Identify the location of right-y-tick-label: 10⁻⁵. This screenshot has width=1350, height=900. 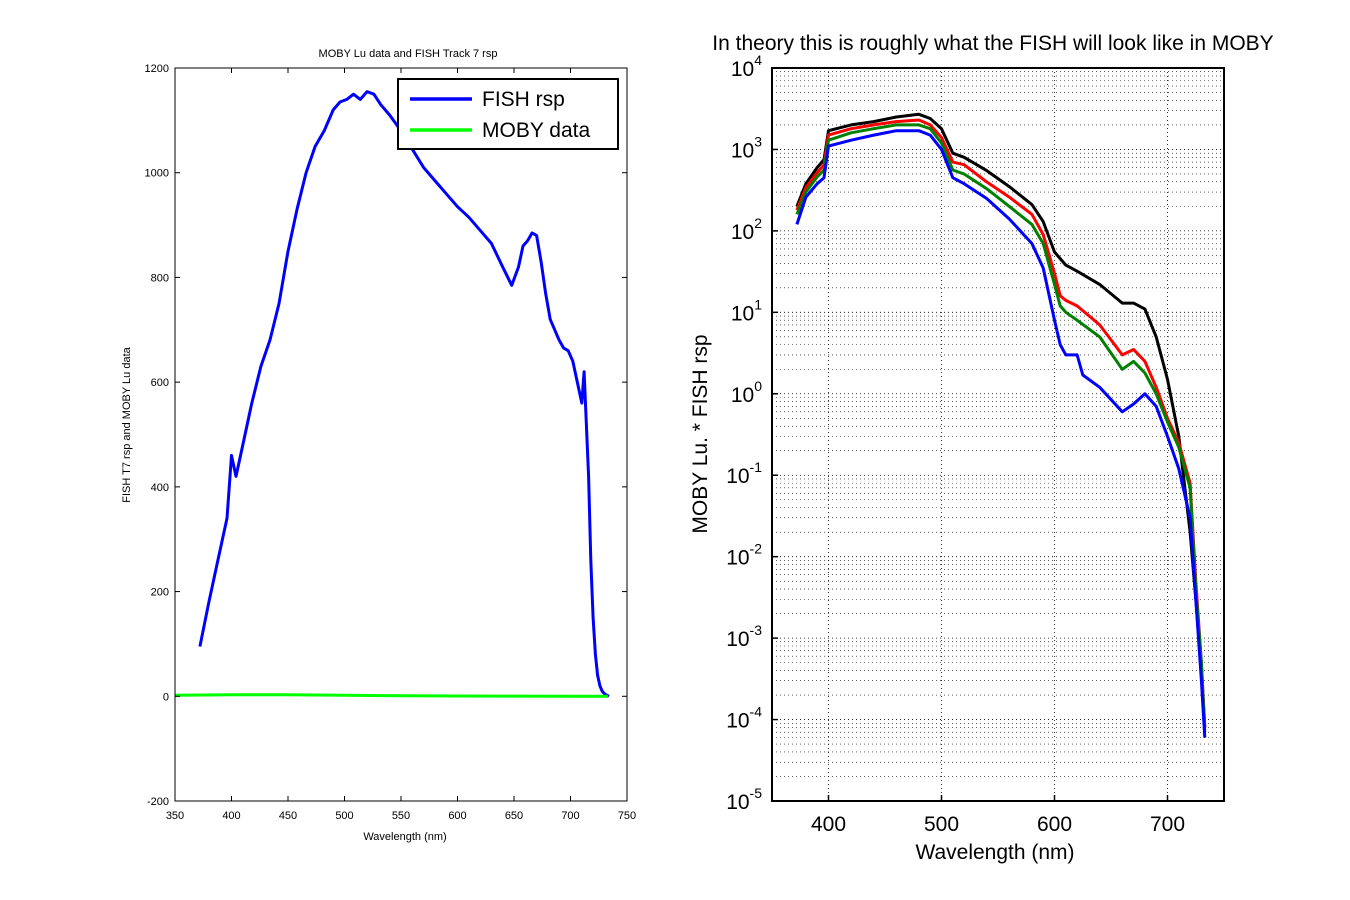
(744, 799).